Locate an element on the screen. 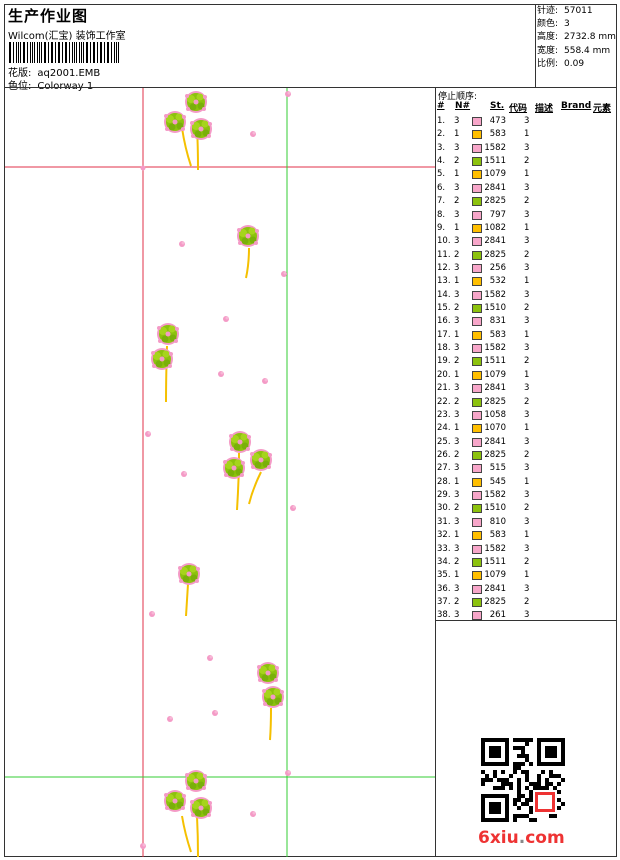 The image size is (620, 860). stop-row: 18. 3 1582 3 is located at coordinates (526, 348).